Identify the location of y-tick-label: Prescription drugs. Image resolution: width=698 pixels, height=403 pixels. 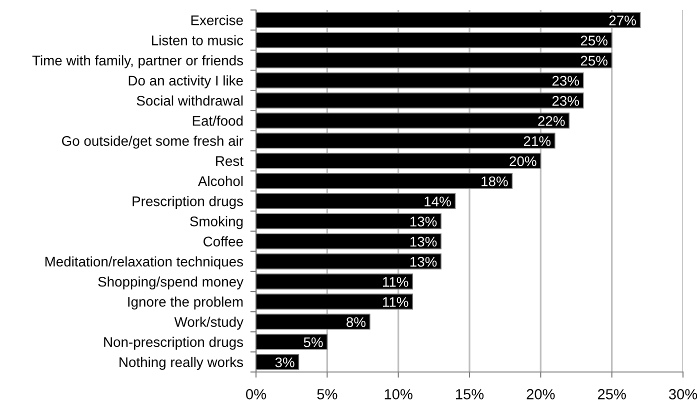
(188, 202).